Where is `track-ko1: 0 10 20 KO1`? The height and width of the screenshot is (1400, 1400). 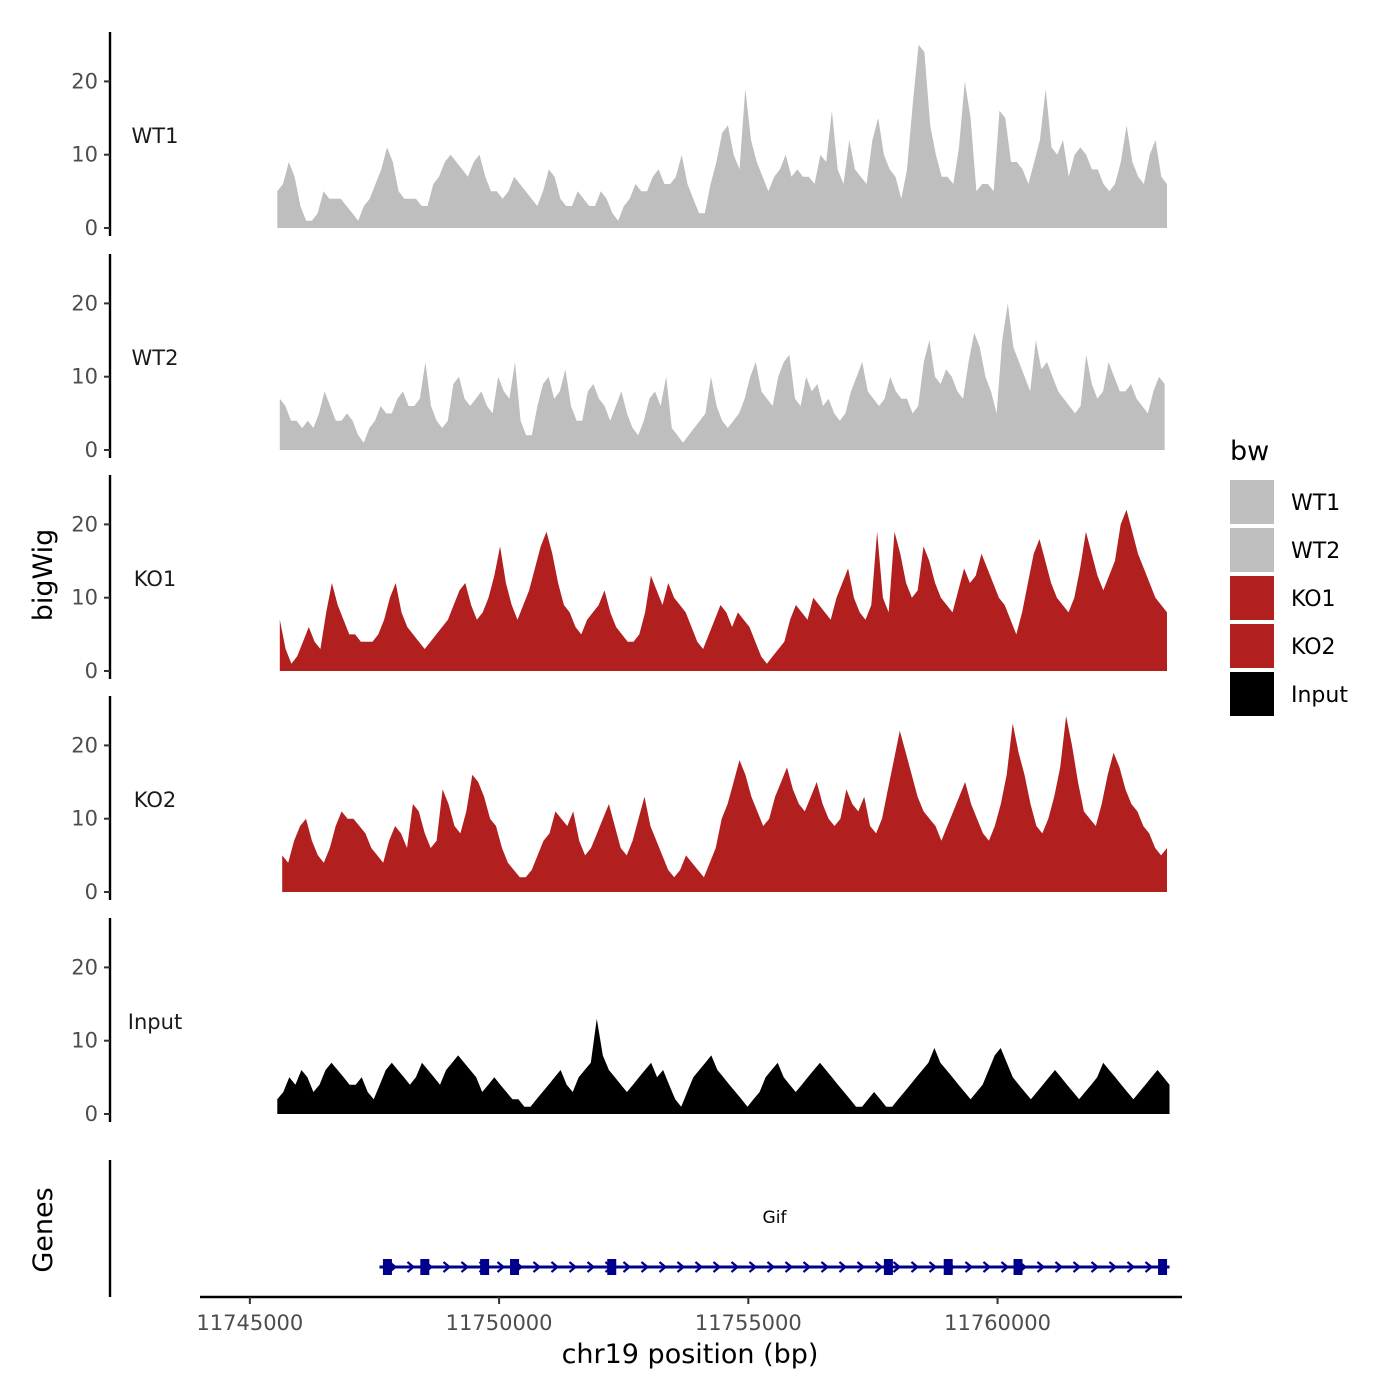 track-ko1: 0 10 20 KO1 is located at coordinates (619, 579).